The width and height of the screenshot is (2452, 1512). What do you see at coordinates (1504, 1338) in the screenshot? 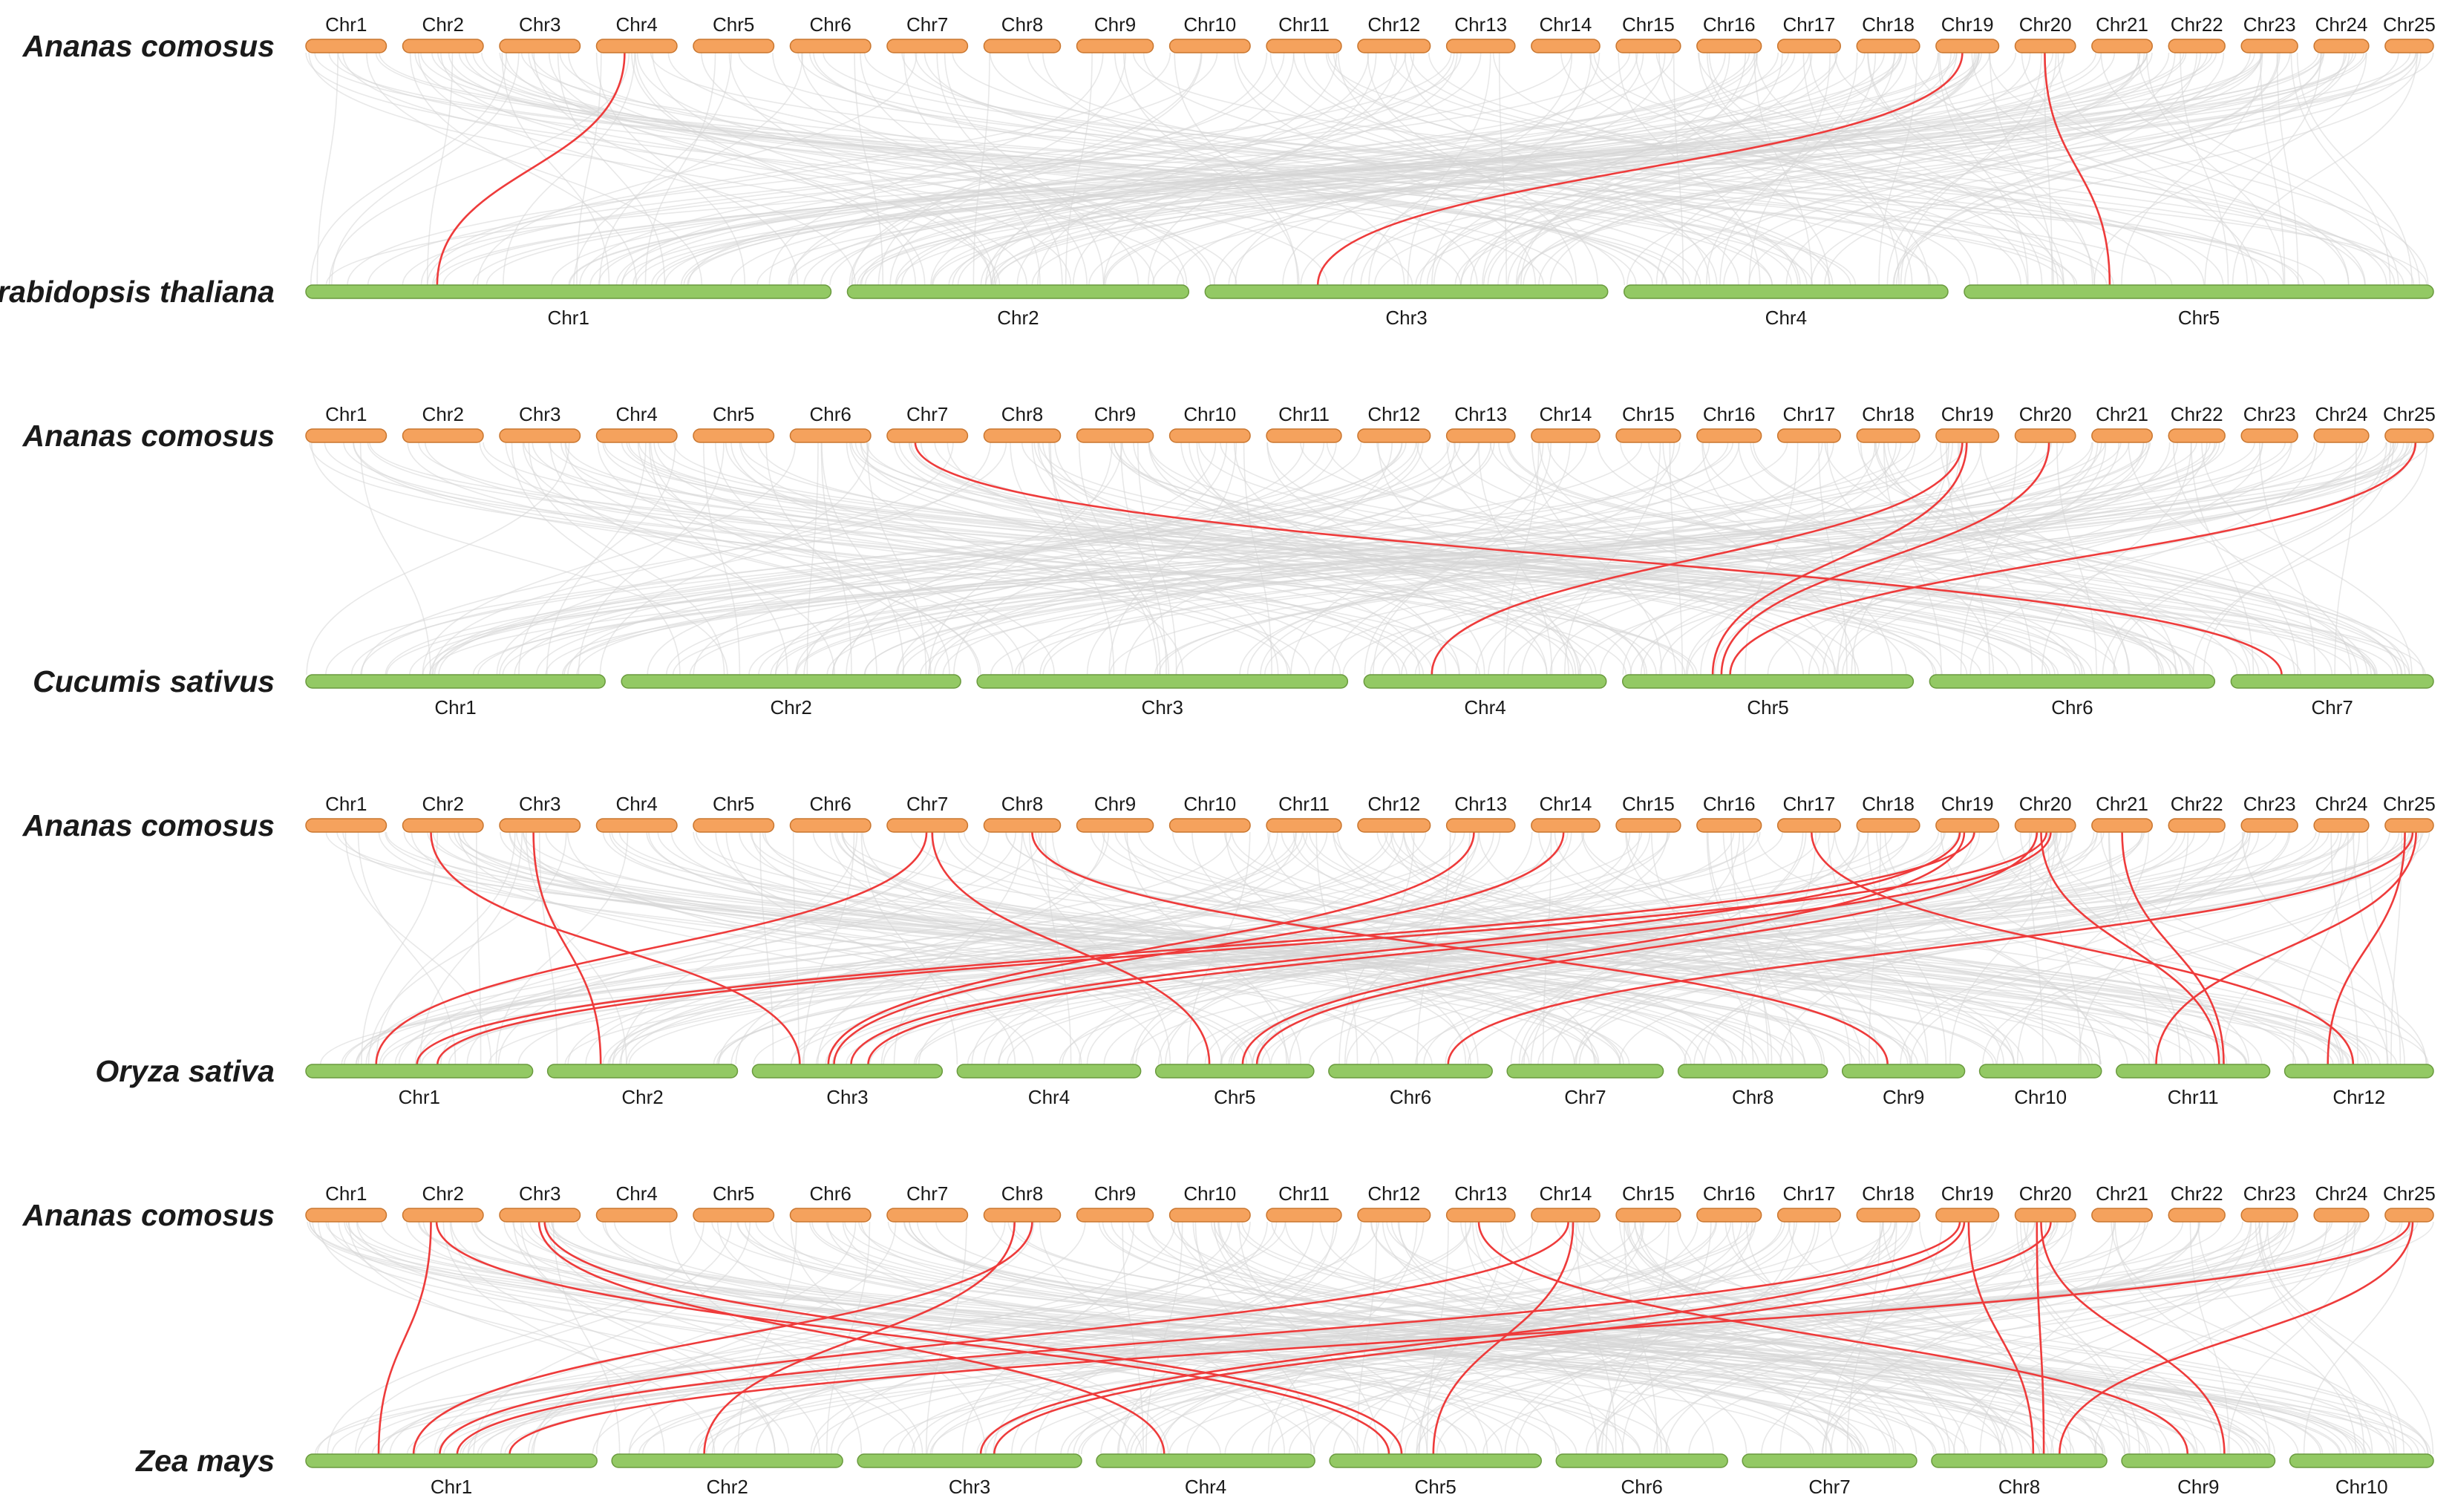
I see `highlight-synteny-link-chr14-chr5` at bounding box center [1504, 1338].